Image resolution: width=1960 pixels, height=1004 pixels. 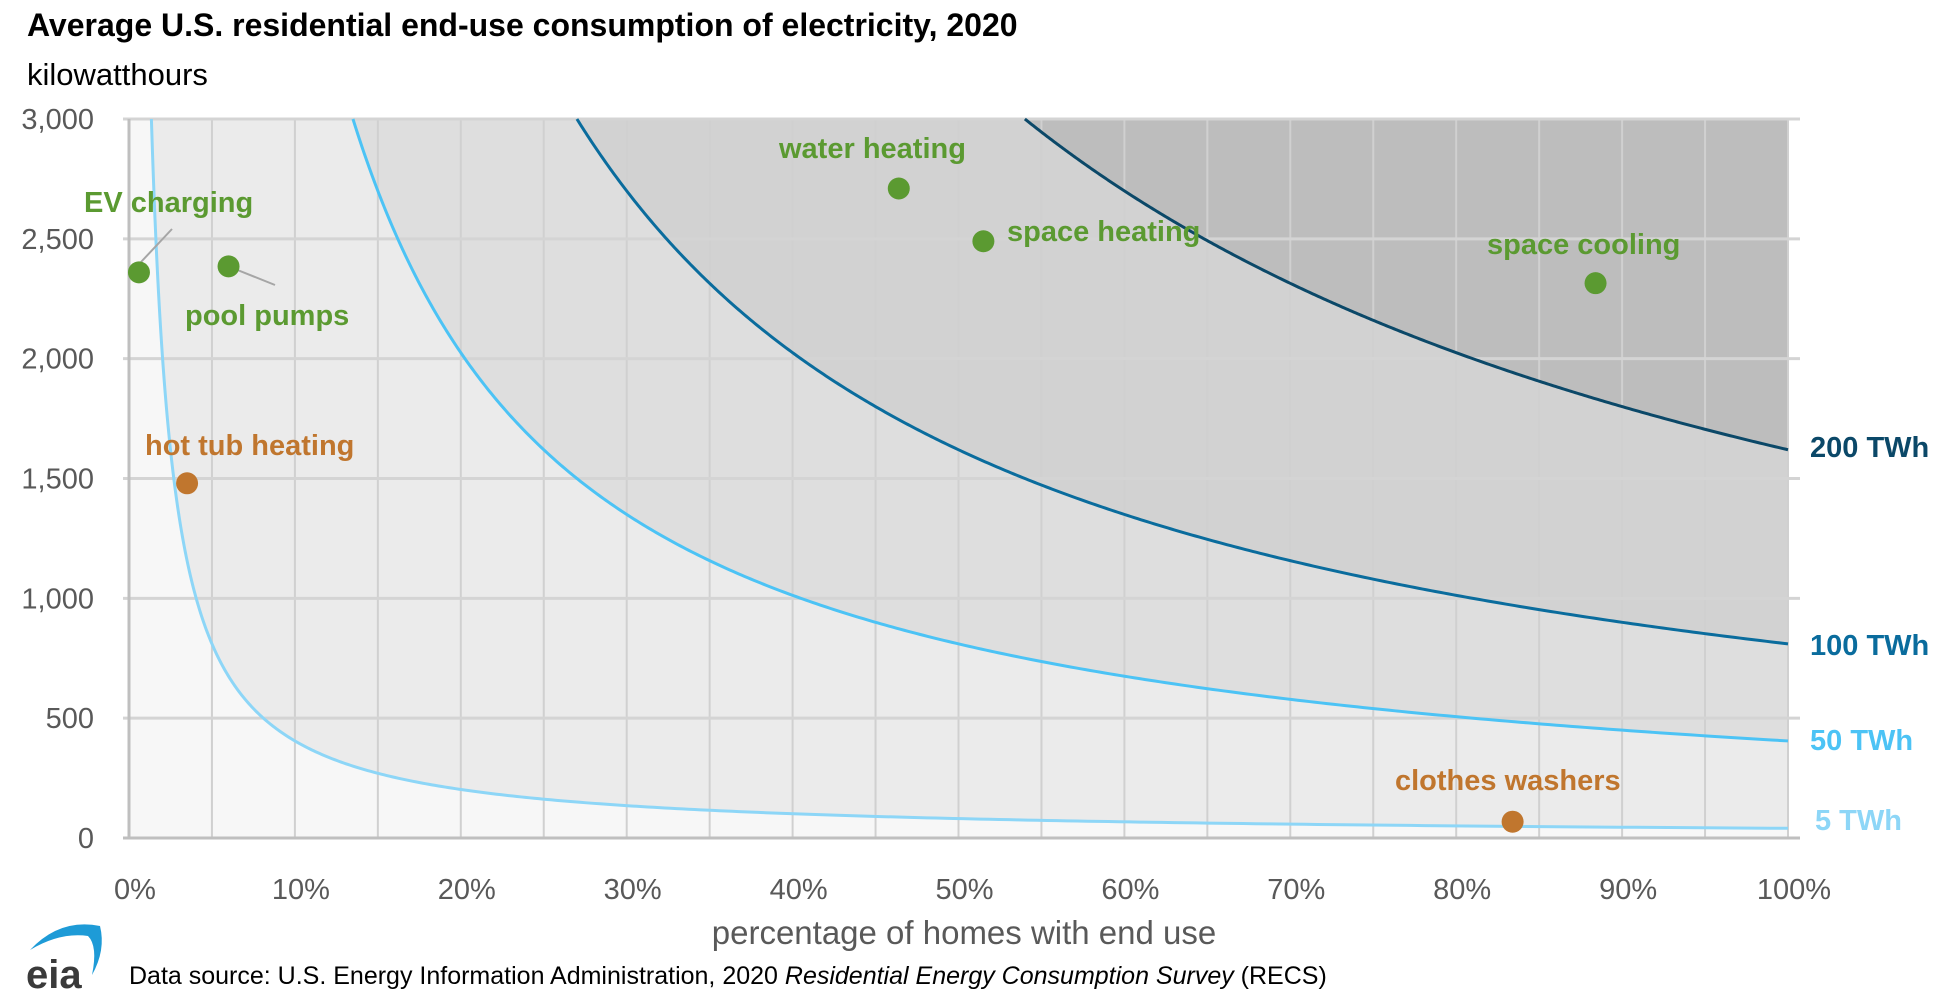 What do you see at coordinates (70, 719) in the screenshot?
I see `y-tick-label: 500` at bounding box center [70, 719].